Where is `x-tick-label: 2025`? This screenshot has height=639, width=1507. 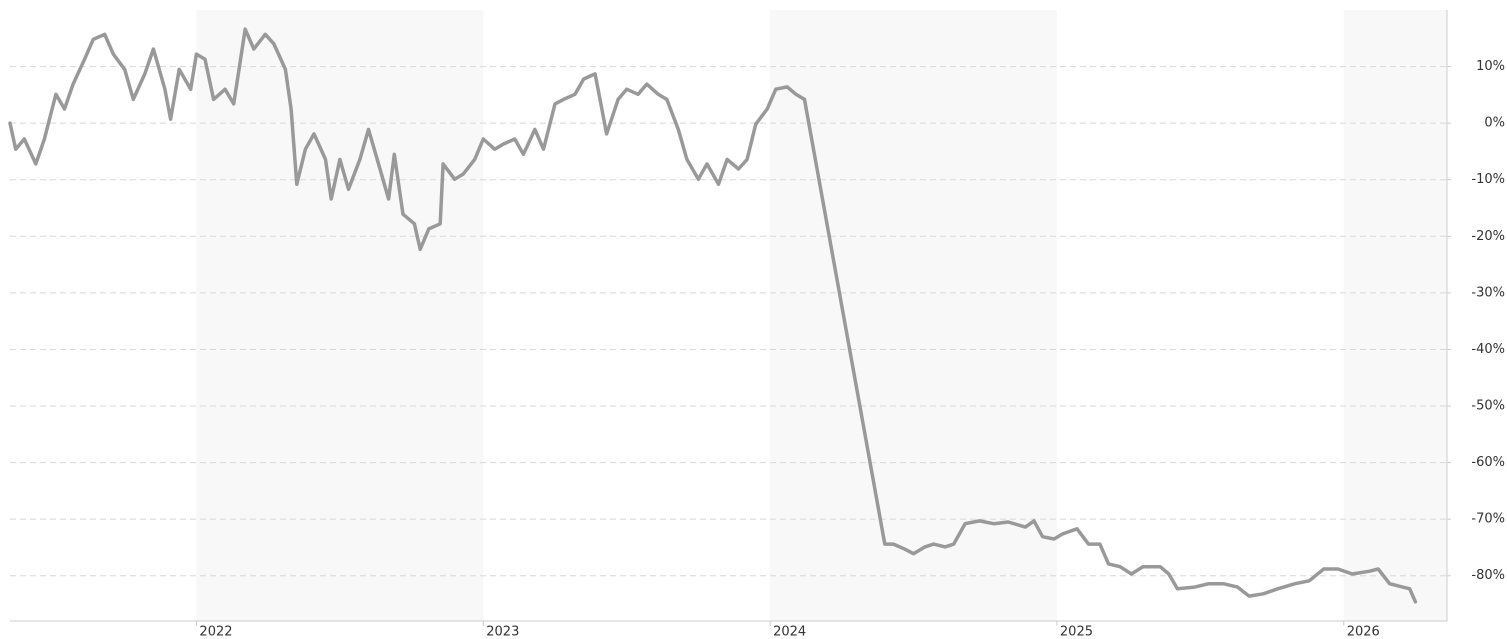
x-tick-label: 2025 is located at coordinates (1076, 632).